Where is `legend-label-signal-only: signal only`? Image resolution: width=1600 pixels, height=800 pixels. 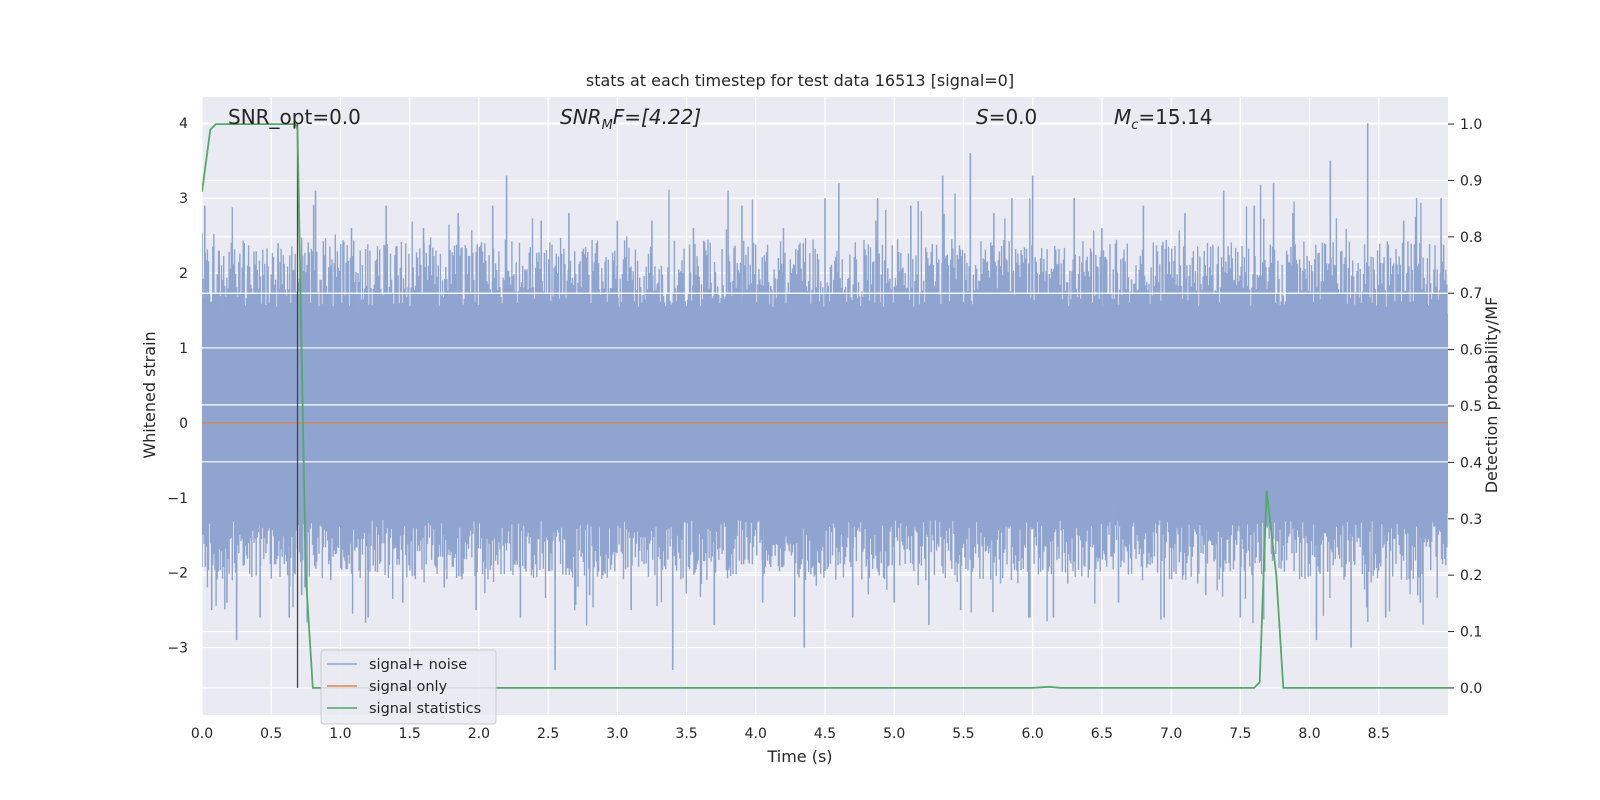
legend-label-signal-only: signal only is located at coordinates (408, 687).